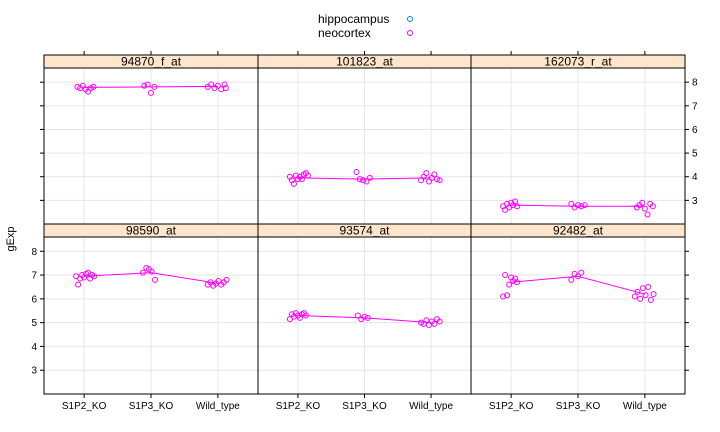 This screenshot has width=720, height=432. Describe the element at coordinates (410, 33) in the screenshot. I see `legend-marker-neocortex` at that location.